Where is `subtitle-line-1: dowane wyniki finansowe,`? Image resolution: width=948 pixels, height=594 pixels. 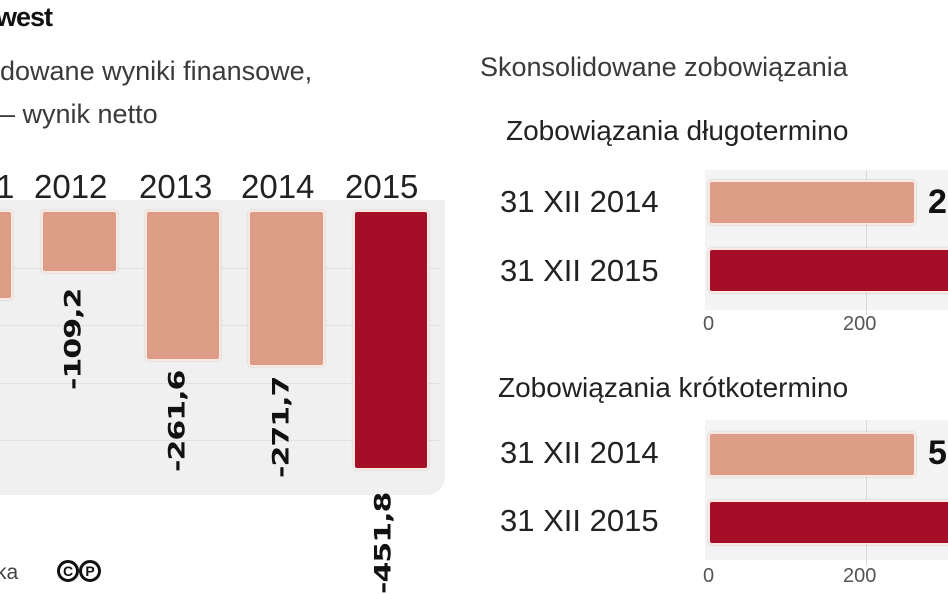 subtitle-line-1: dowane wyniki finansowe, is located at coordinates (156, 71).